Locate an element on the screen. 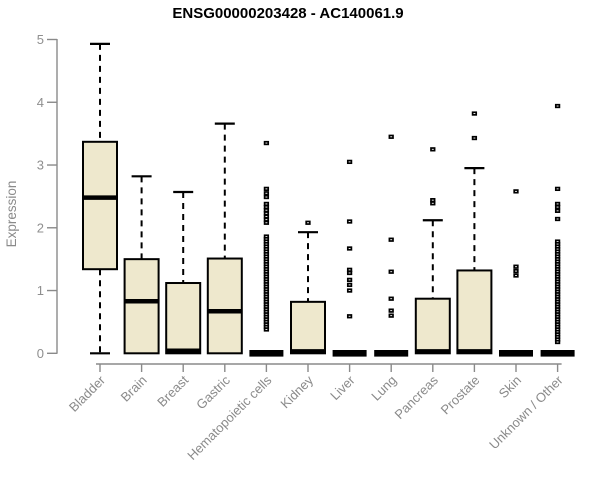  x-tick-label: Kidney is located at coordinates (296, 391).